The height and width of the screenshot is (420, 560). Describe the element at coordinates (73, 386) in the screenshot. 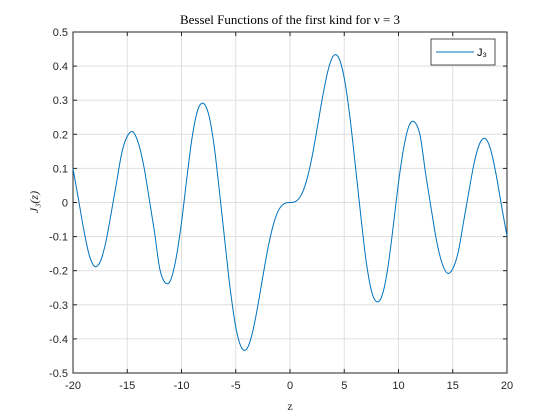

I see `x-tick-label: -20` at that location.